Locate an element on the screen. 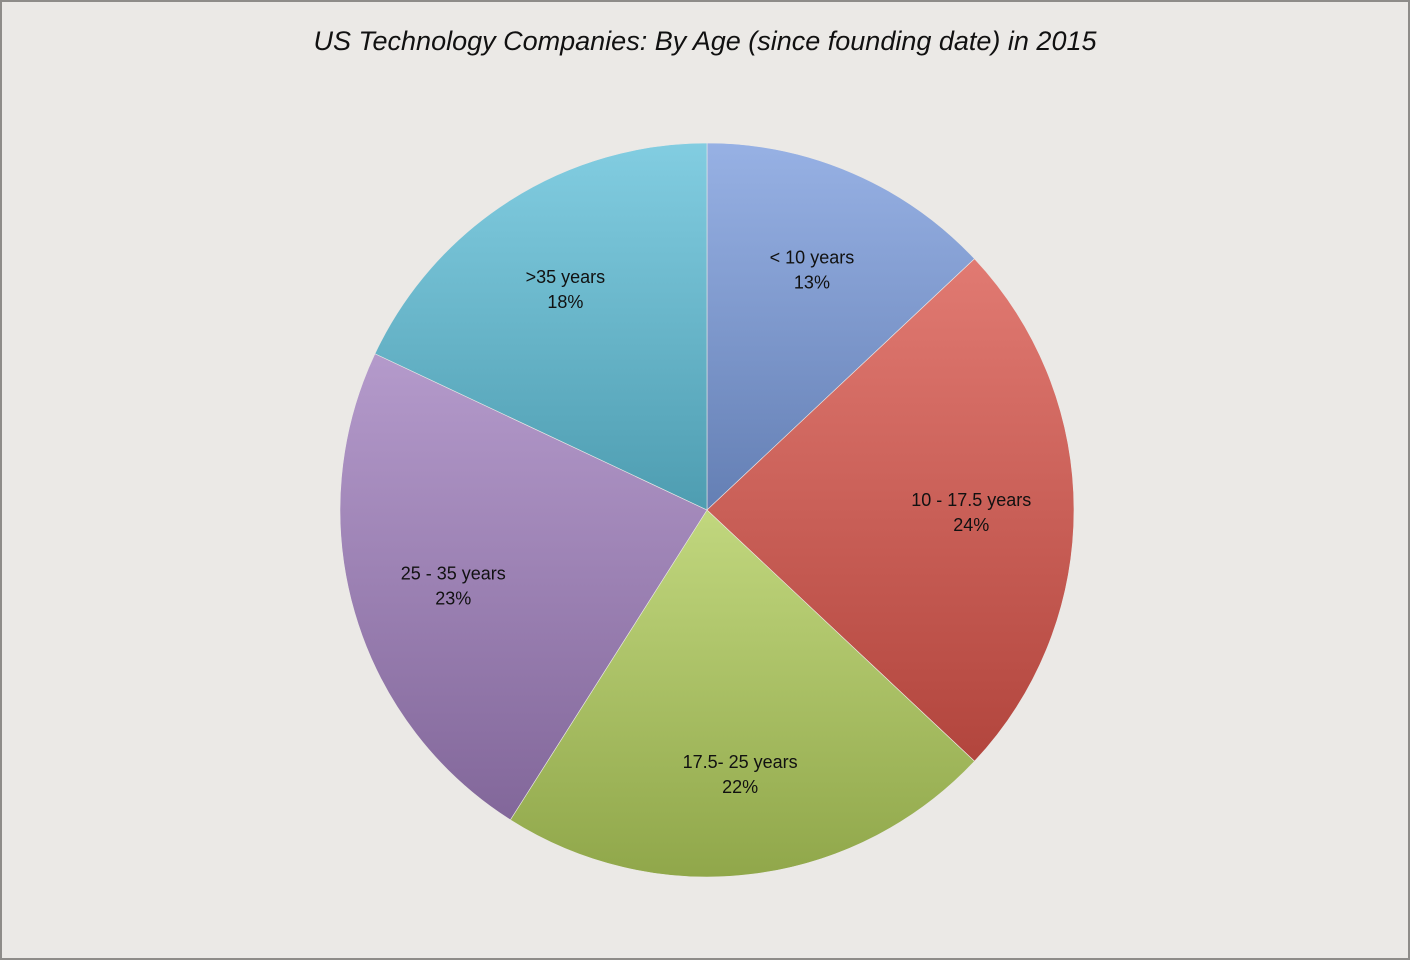 The height and width of the screenshot is (960, 1410). slice-percent-label: 22% is located at coordinates (740, 787).